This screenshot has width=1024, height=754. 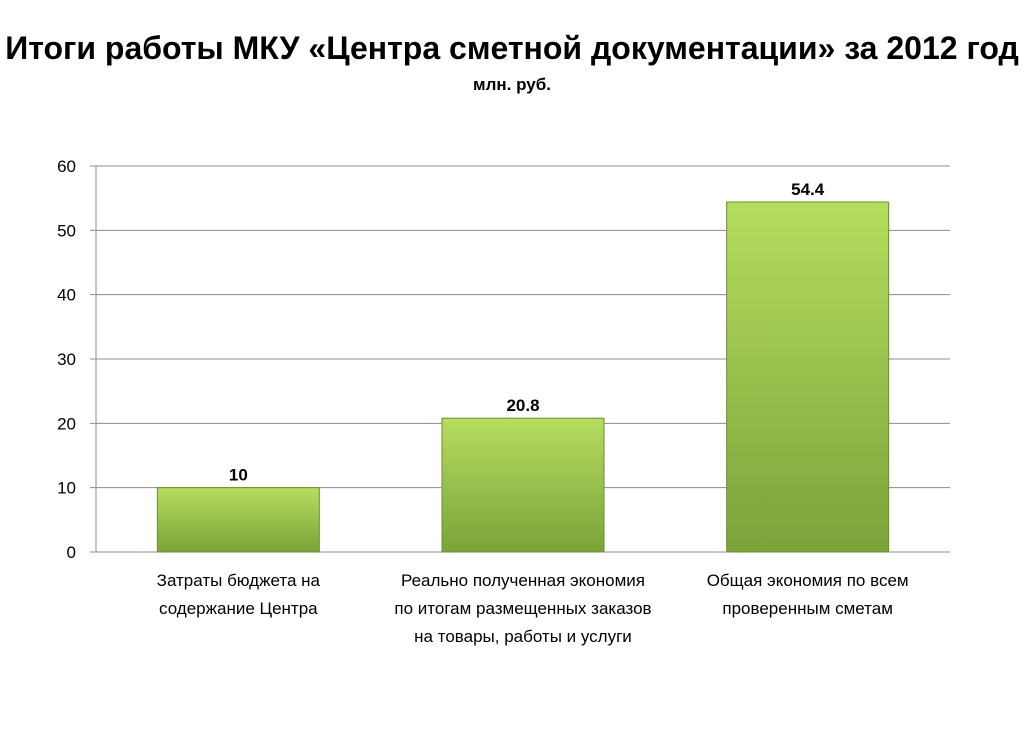 What do you see at coordinates (512, 84) in the screenshot?
I see `chart-subtitle: млн. руб.` at bounding box center [512, 84].